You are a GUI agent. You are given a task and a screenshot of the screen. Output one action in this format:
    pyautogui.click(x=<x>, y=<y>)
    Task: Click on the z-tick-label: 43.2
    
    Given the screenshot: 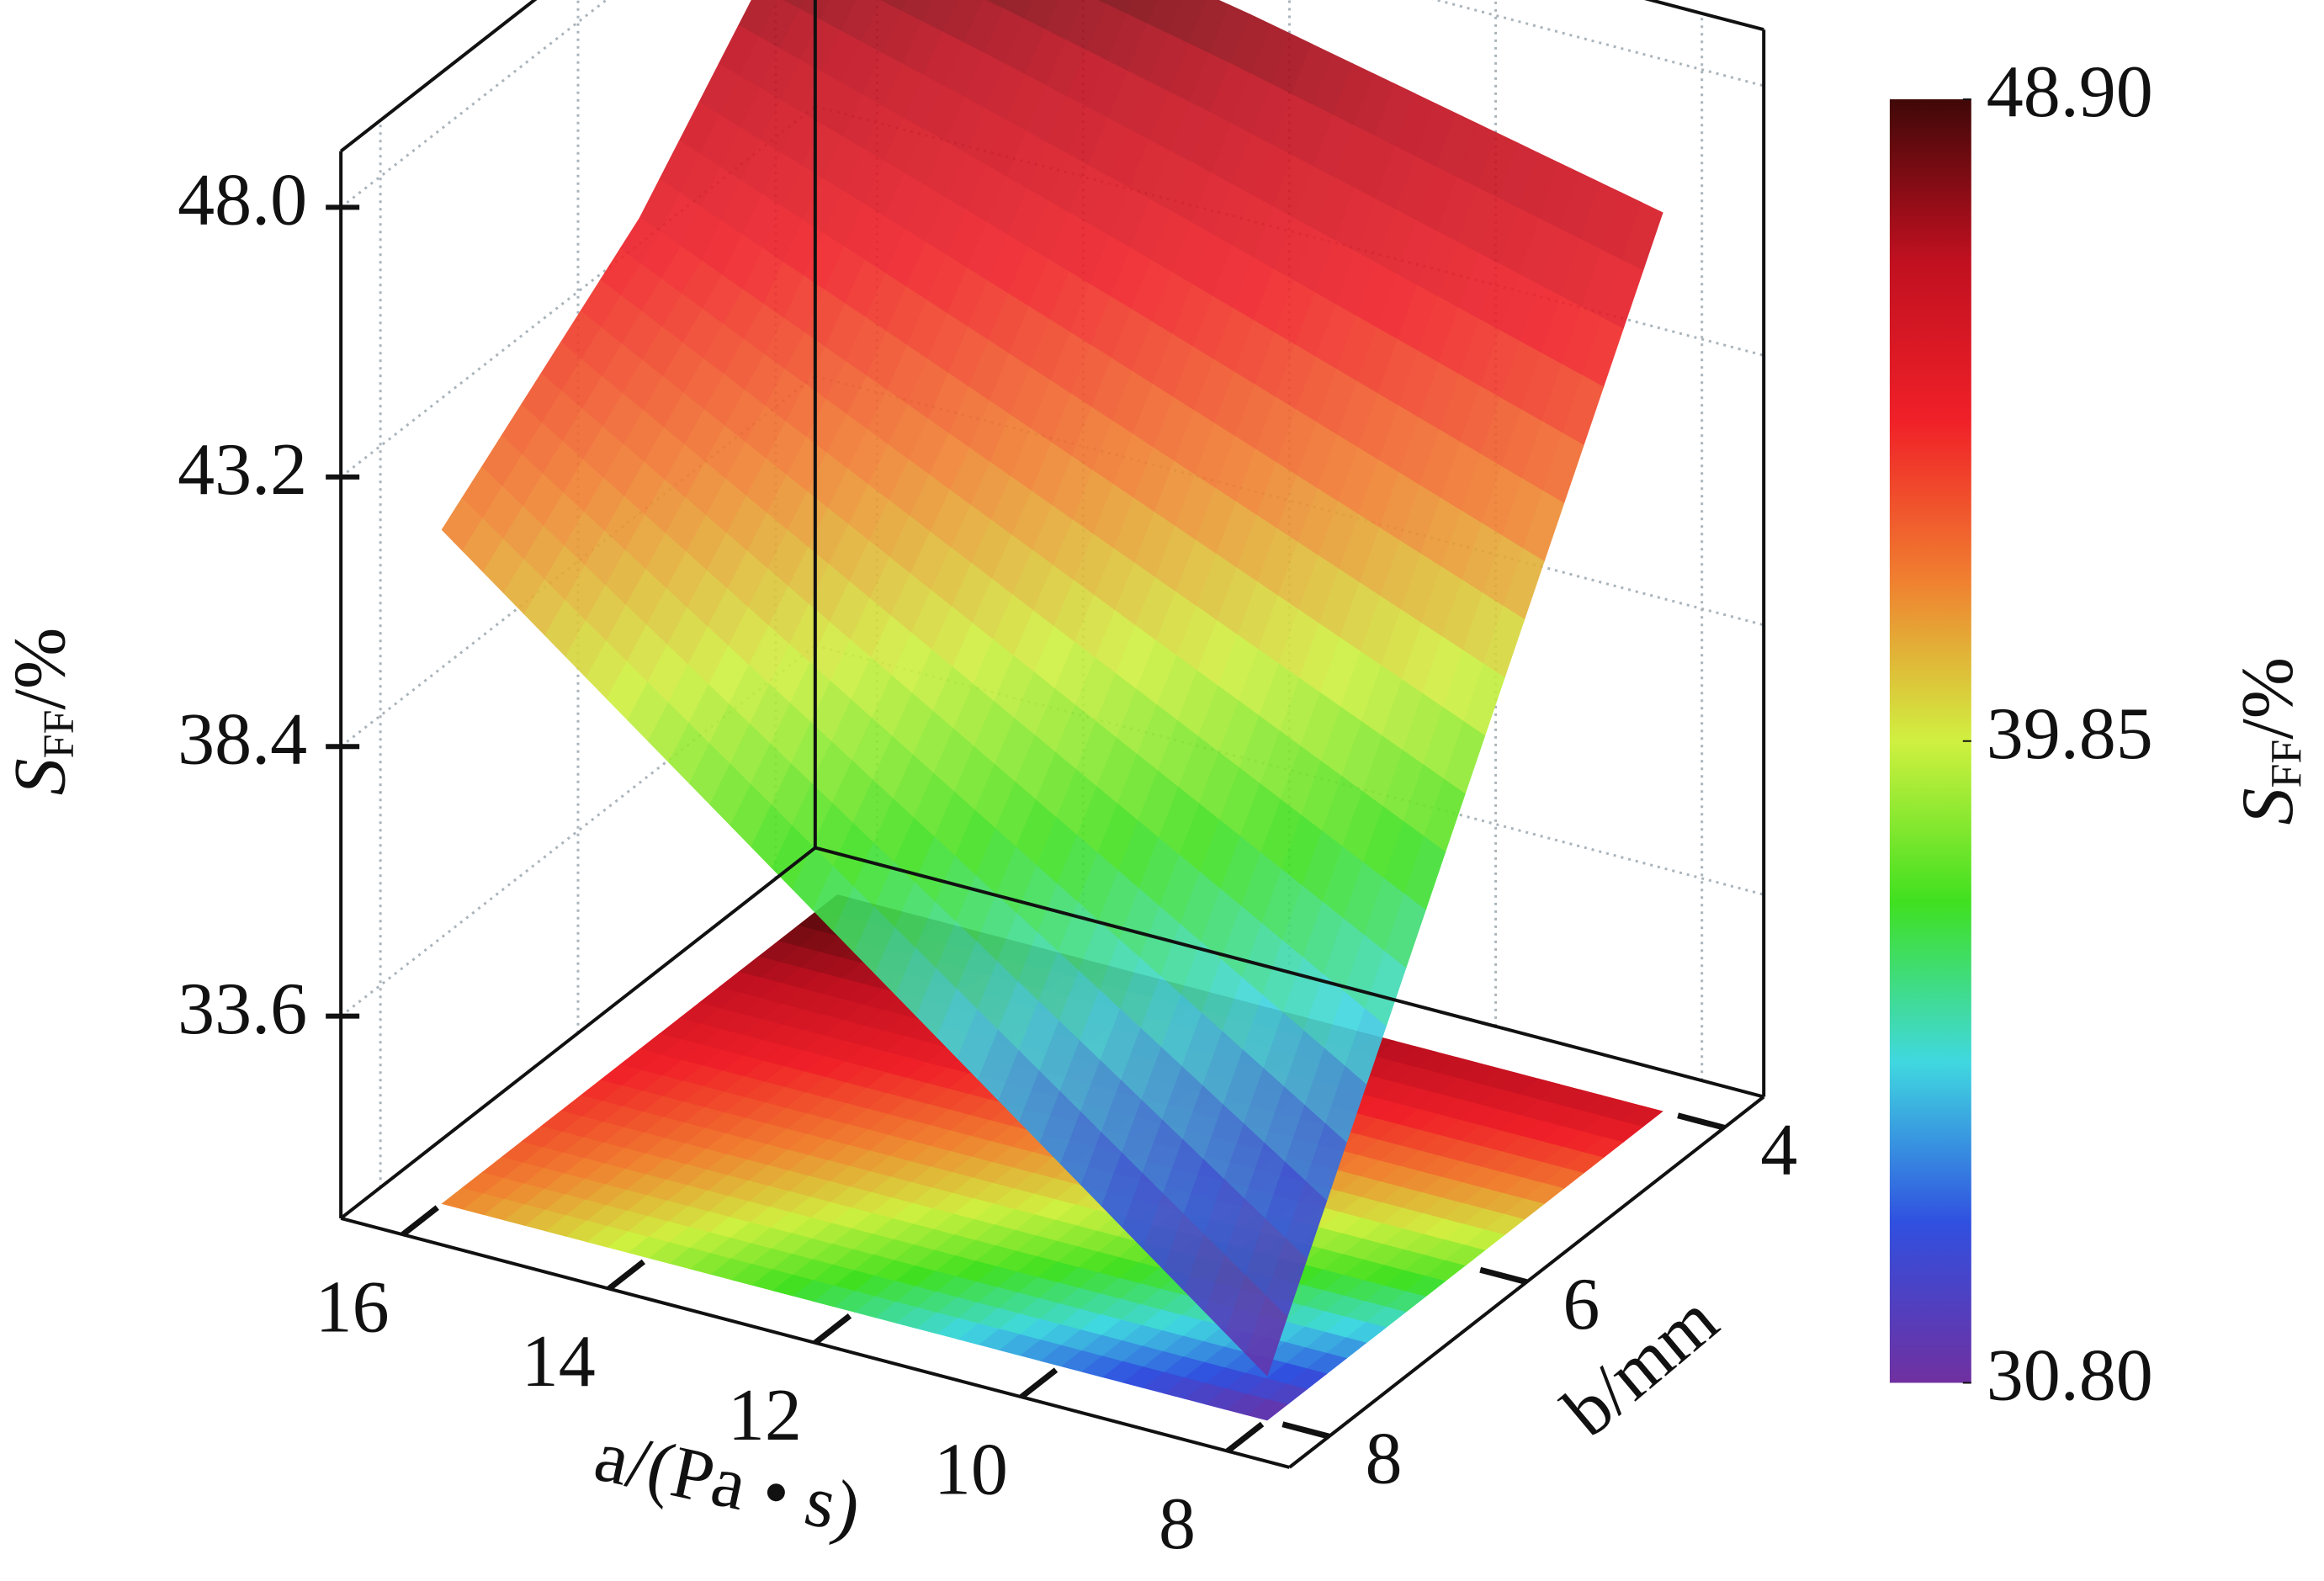 What is the action you would take?
    pyautogui.click(x=243, y=470)
    